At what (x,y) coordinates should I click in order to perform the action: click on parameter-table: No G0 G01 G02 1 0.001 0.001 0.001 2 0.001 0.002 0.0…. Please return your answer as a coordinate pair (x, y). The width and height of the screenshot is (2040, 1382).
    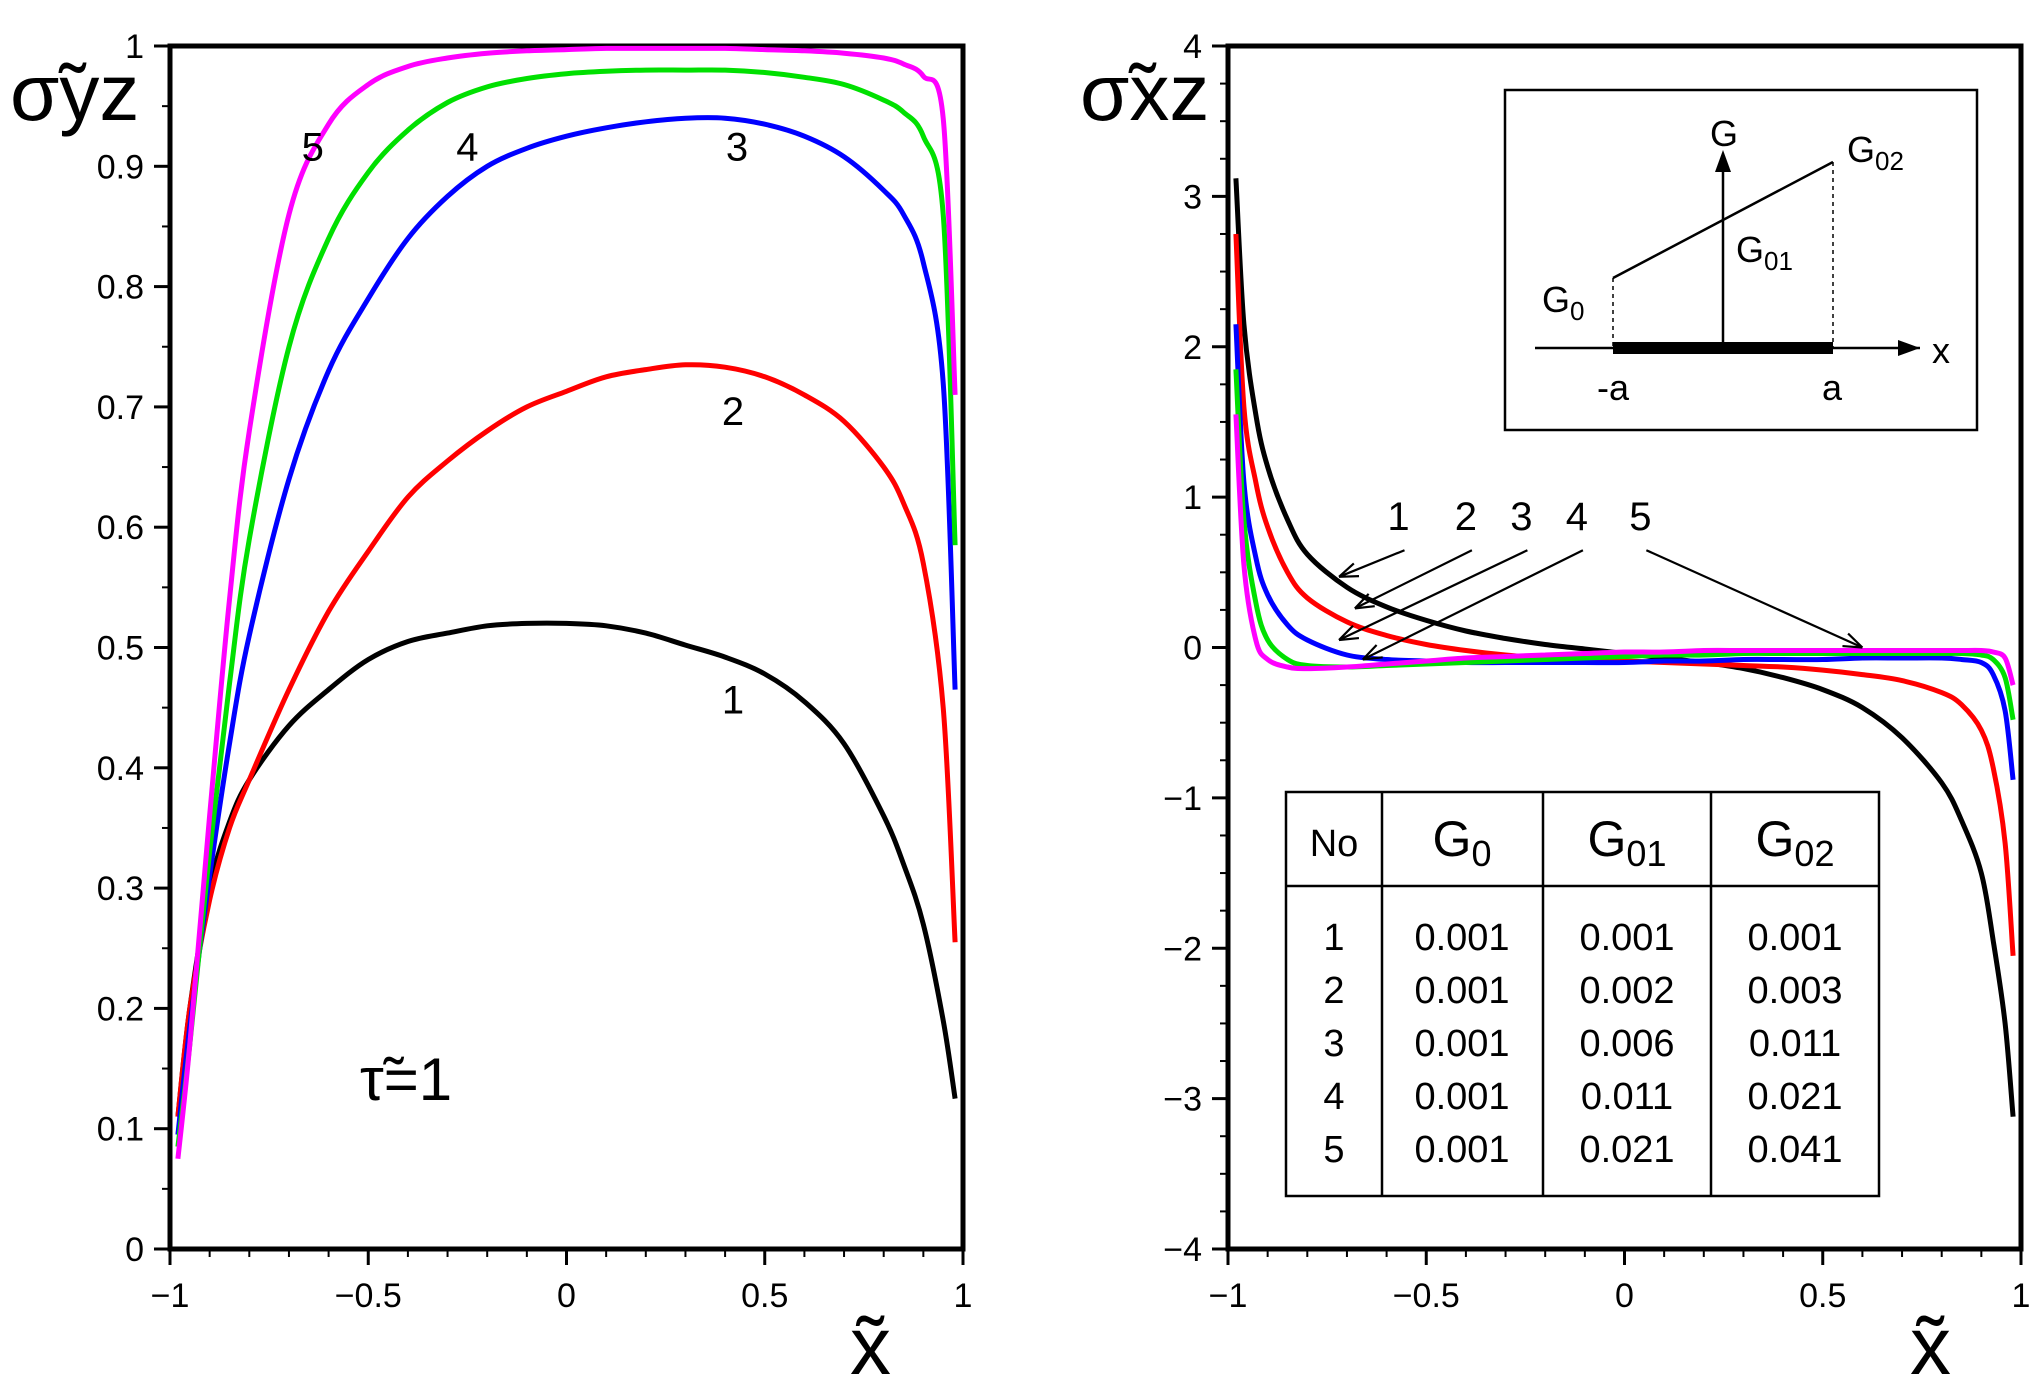
    Looking at the image, I should click on (1582, 994).